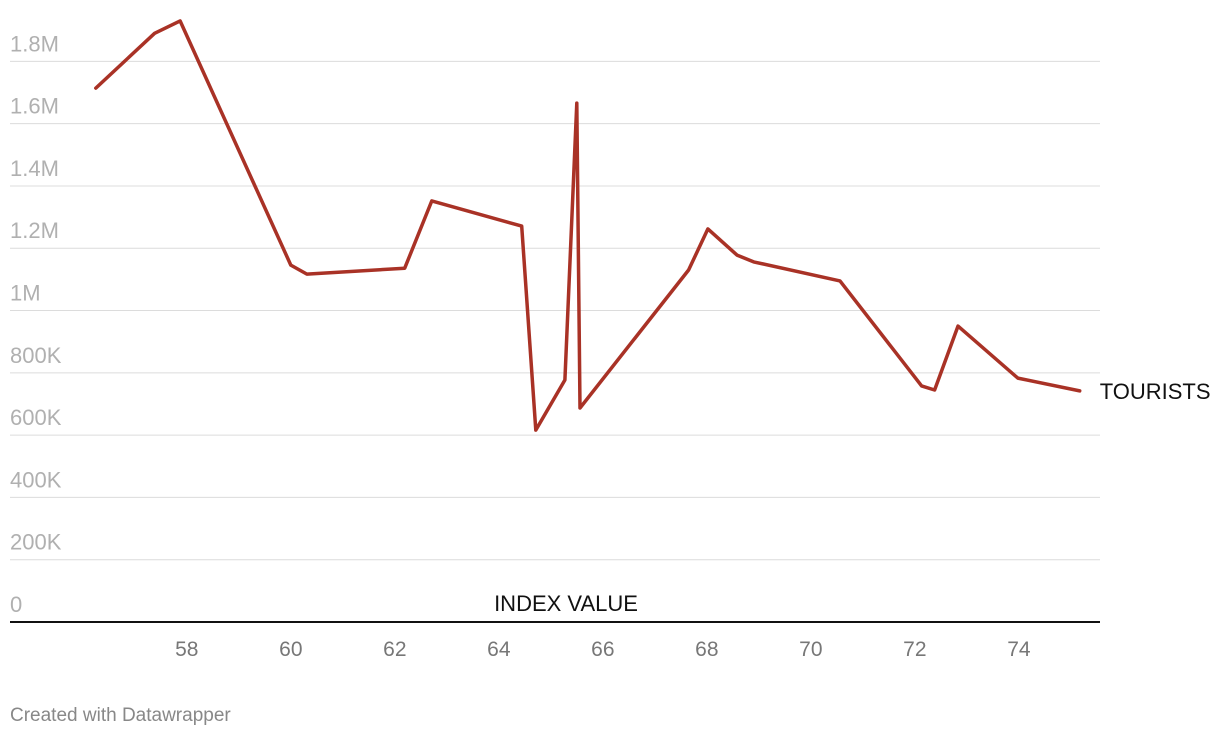 Image resolution: width=1220 pixels, height=738 pixels. Describe the element at coordinates (499, 649) in the screenshot. I see `x-tick-label: 64` at that location.